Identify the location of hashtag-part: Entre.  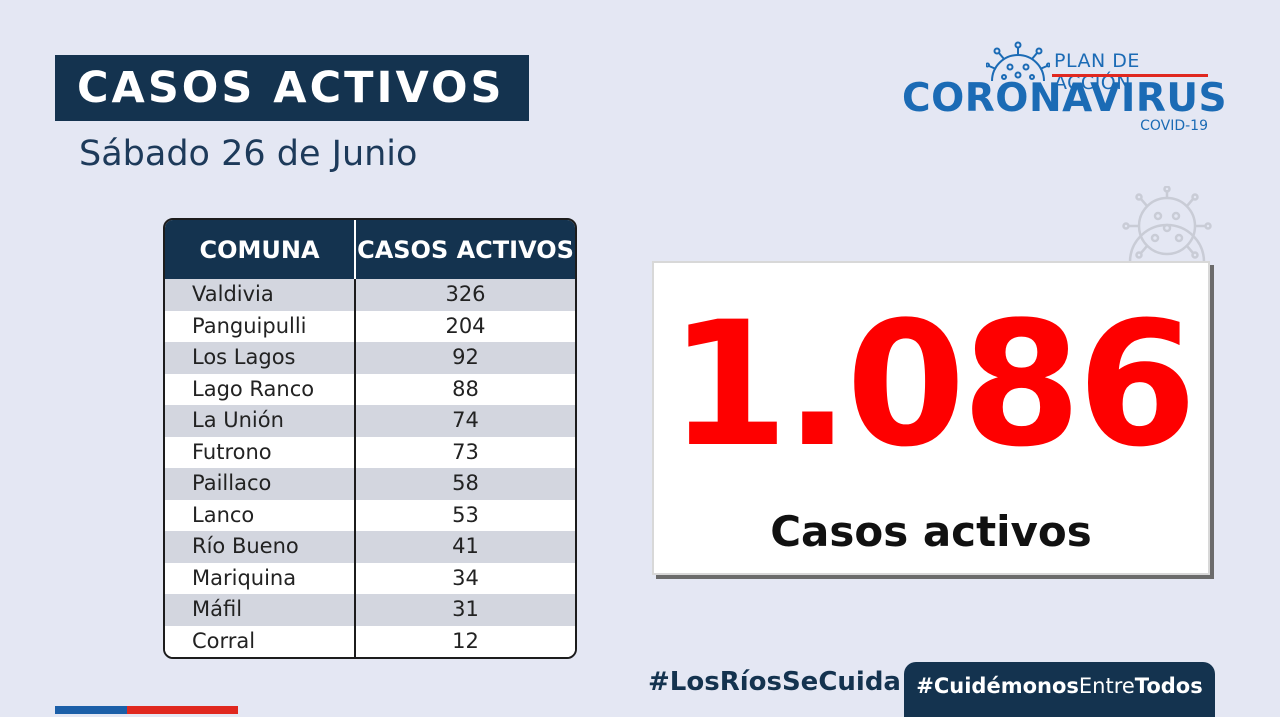
(1106, 686).